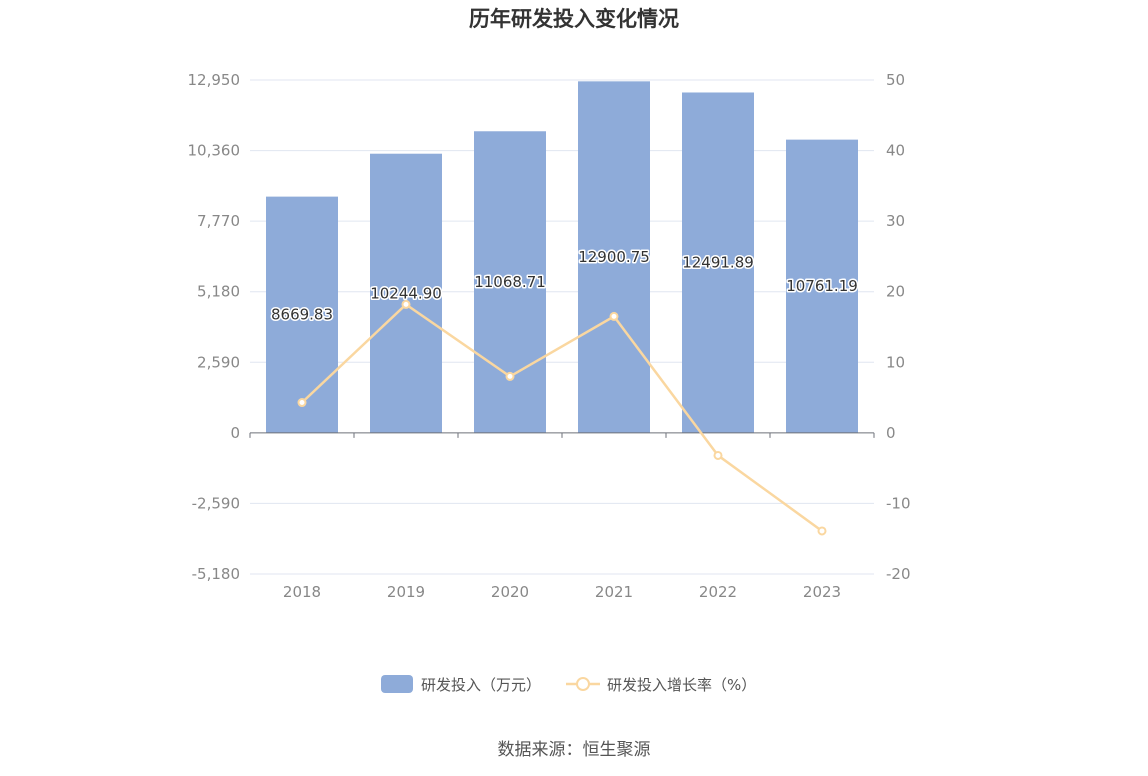 The width and height of the screenshot is (1148, 776). What do you see at coordinates (614, 316) in the screenshot?
I see `growth-point-2021` at bounding box center [614, 316].